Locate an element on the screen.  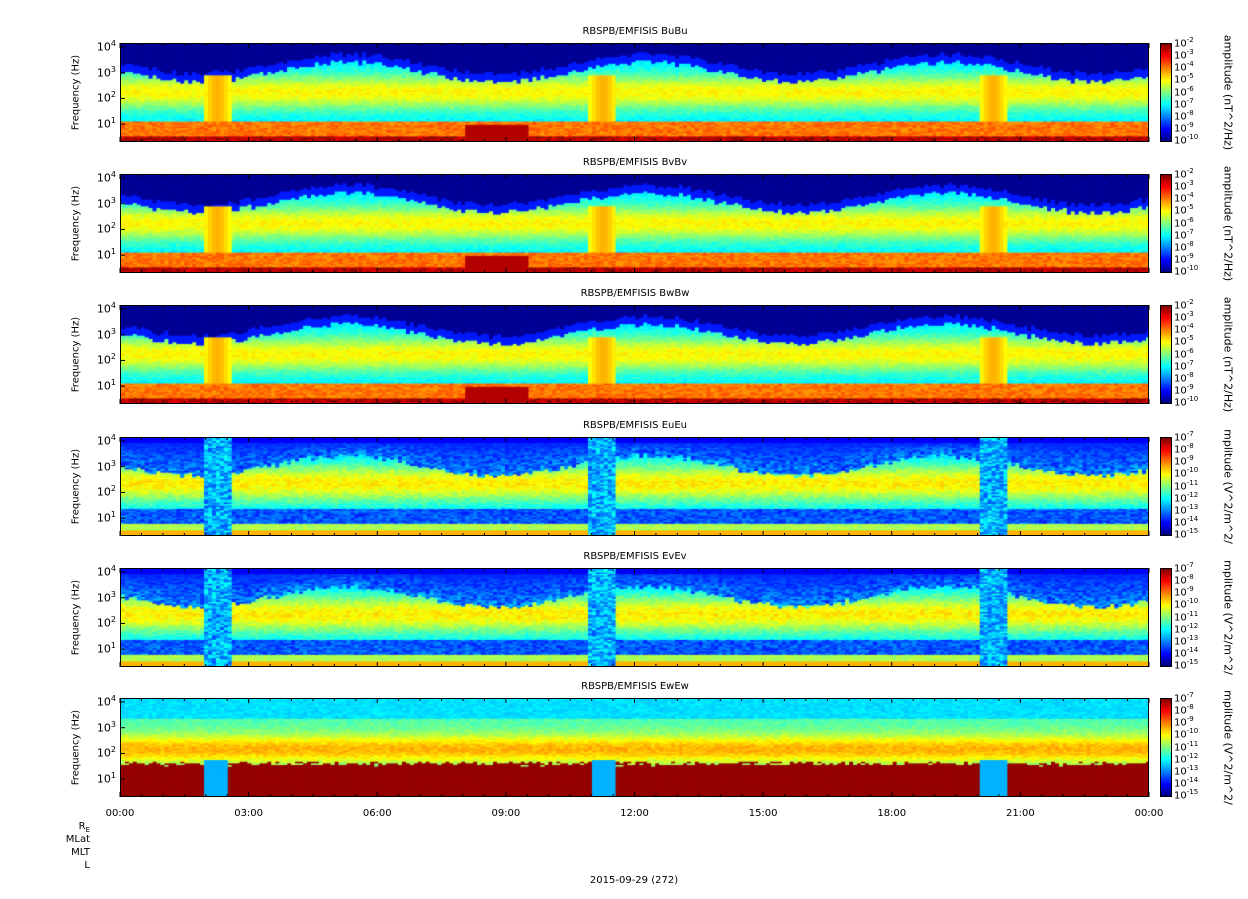
x-tick-label: 18:00 is located at coordinates (892, 813).